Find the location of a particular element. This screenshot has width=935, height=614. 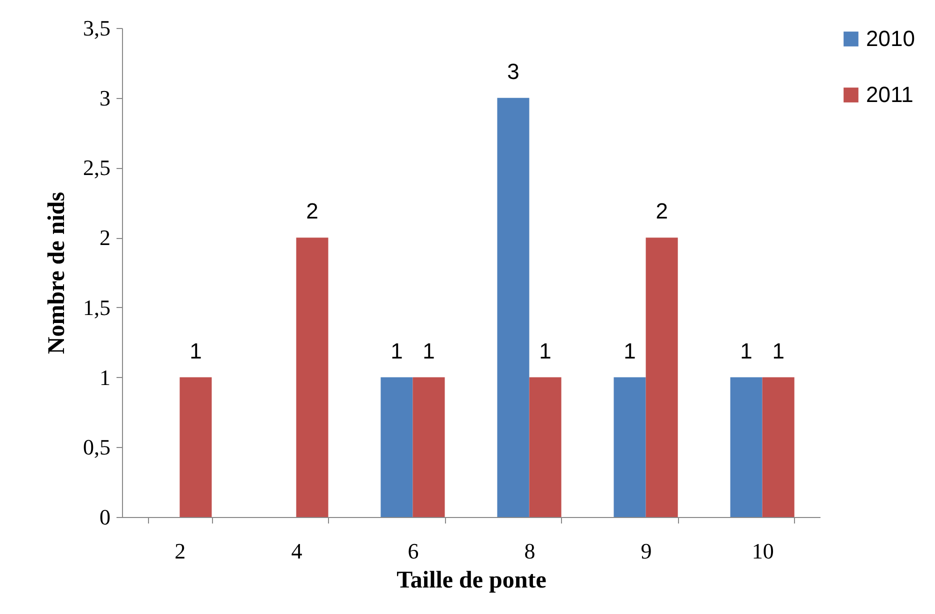

y-tick-label: 0,5 is located at coordinates (96, 447).